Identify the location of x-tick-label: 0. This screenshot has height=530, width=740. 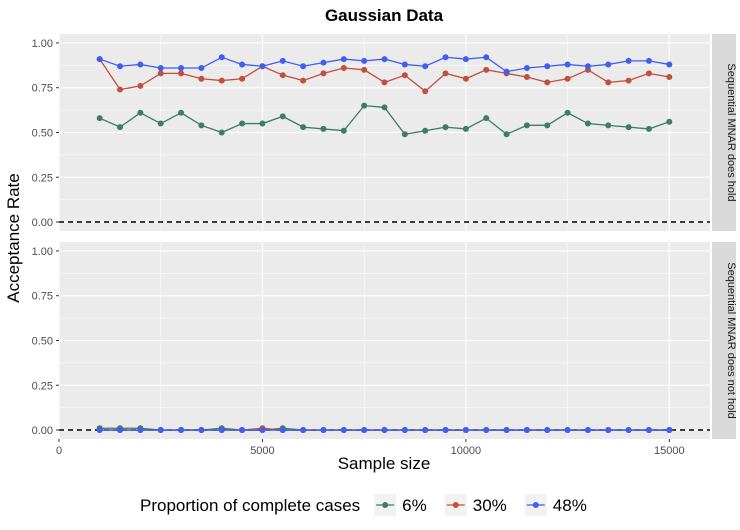
(59, 451).